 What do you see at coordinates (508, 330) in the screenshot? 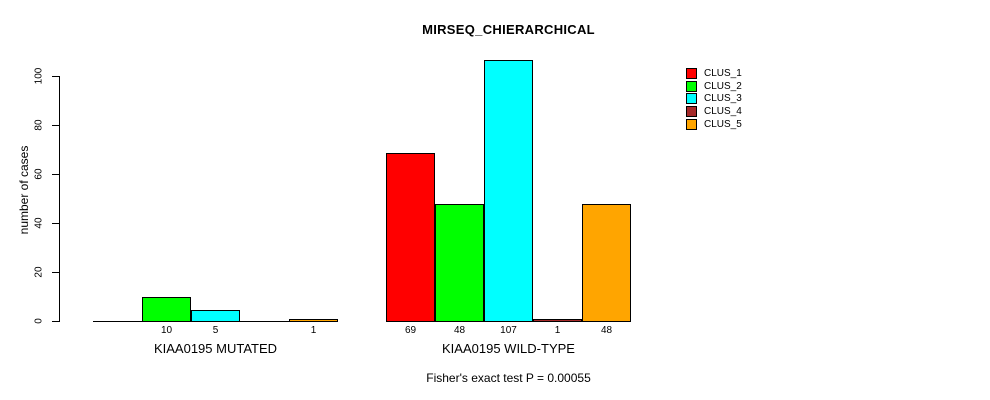
I see `bar-value-label: 107` at bounding box center [508, 330].